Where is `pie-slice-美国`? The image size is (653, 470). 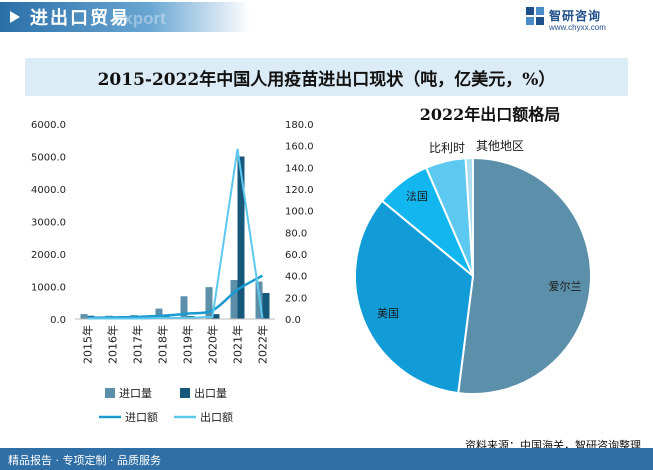
pie-slice-美国 is located at coordinates (414, 297).